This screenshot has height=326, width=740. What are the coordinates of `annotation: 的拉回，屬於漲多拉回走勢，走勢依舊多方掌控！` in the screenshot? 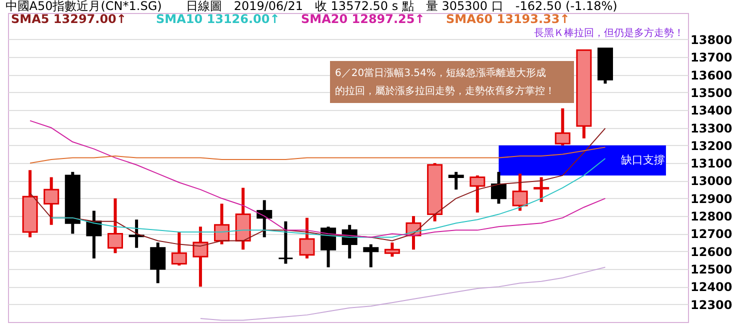 It's located at (445, 91).